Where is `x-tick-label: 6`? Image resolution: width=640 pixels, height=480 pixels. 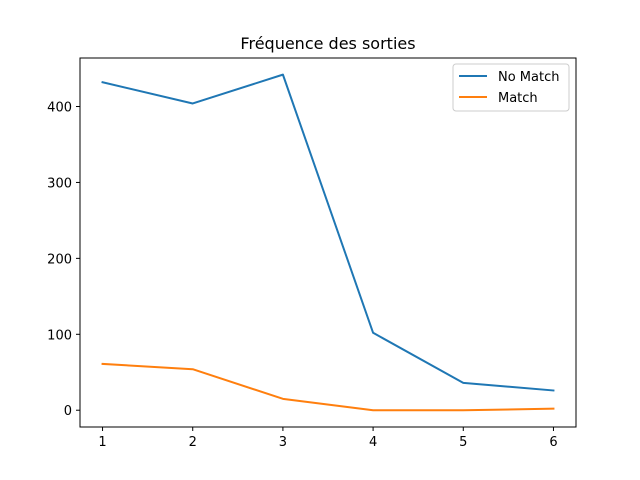
x-tick-label: 6 is located at coordinates (553, 442).